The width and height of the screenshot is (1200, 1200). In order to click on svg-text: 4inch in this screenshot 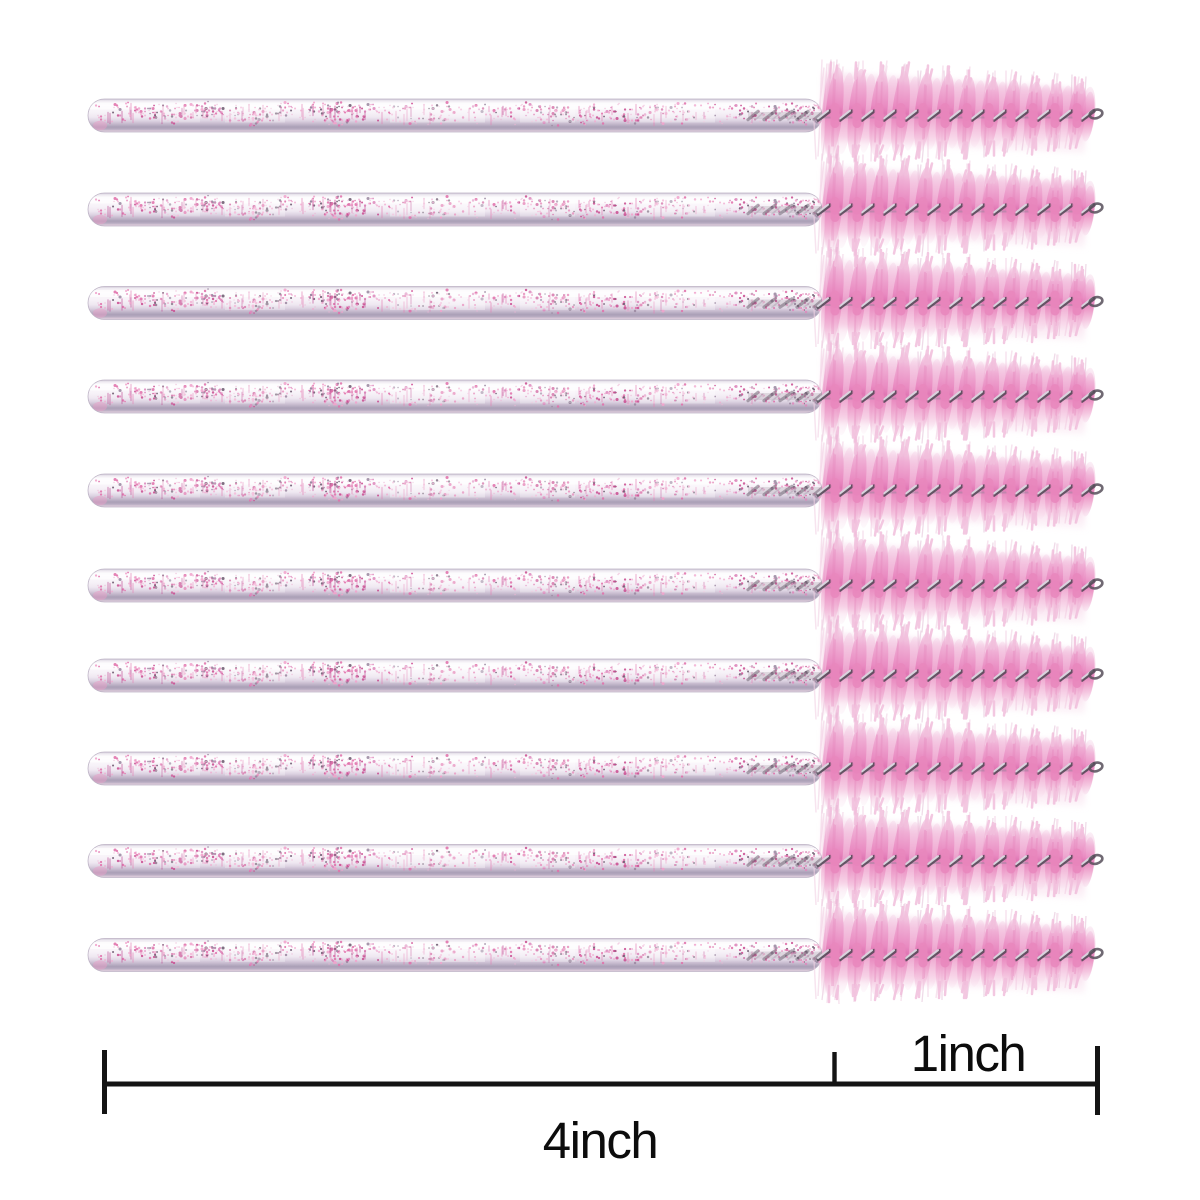, I will do `click(600, 1140)`.